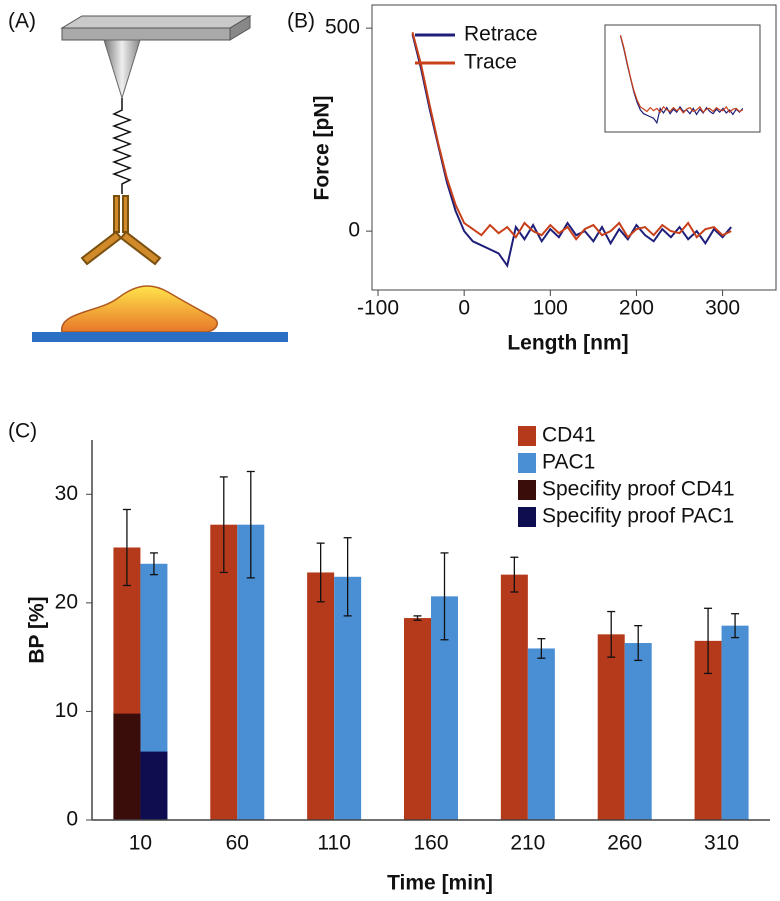 The width and height of the screenshot is (780, 901). What do you see at coordinates (66, 710) in the screenshot?
I see `y-tick-label: 10` at bounding box center [66, 710].